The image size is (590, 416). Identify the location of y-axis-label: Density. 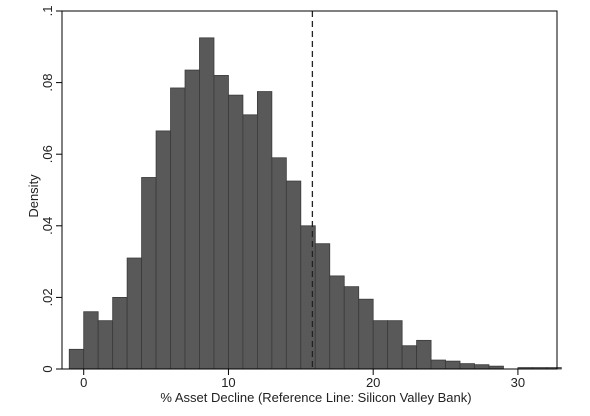
(33, 196).